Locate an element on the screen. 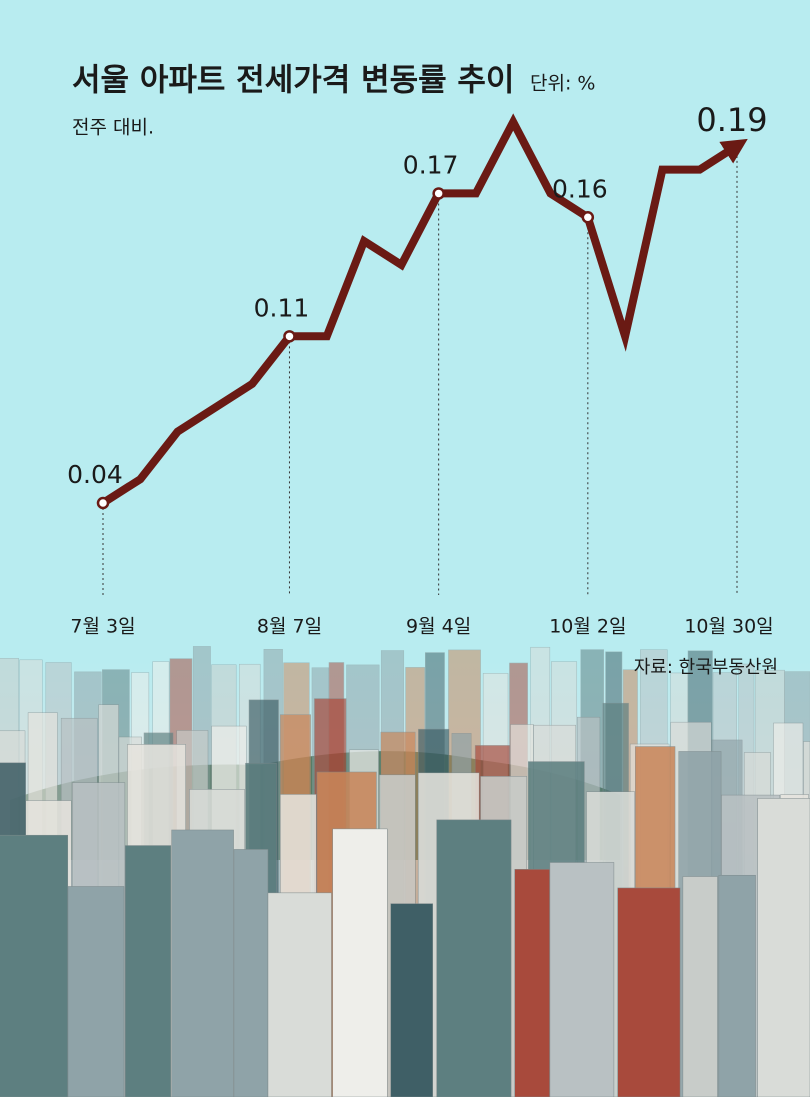  data-label: 0.04 is located at coordinates (95, 474).